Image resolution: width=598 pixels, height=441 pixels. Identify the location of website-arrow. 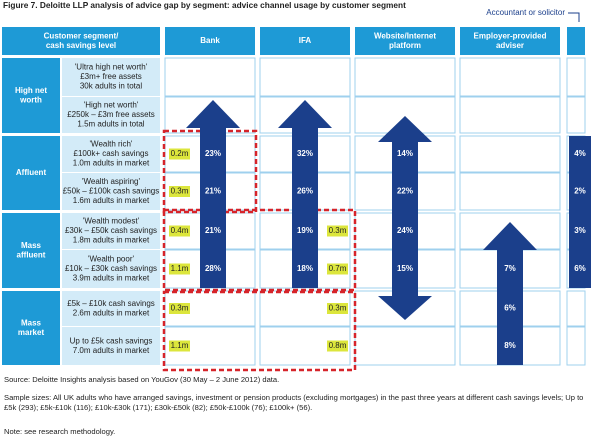
(405, 220).